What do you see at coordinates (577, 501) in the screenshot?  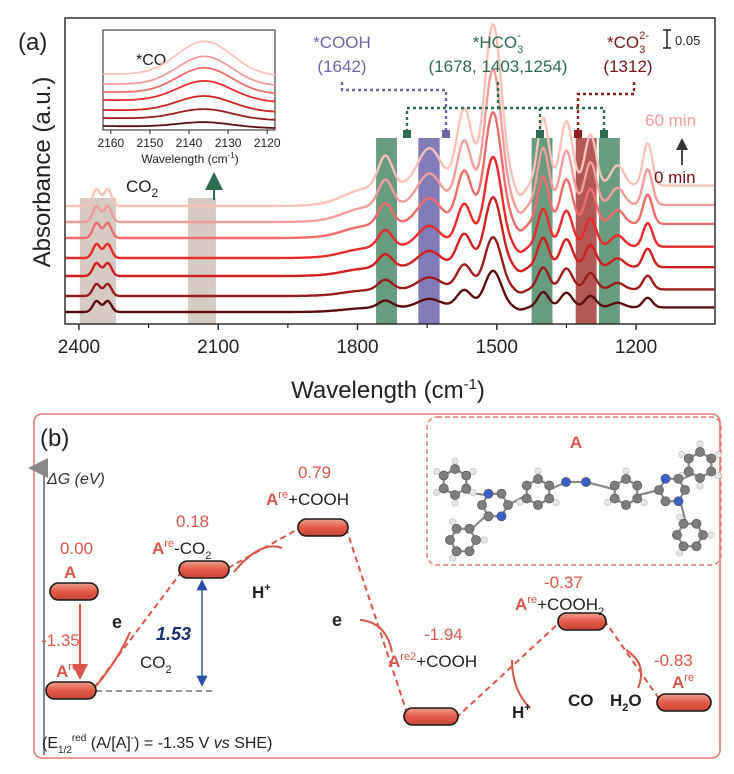 I see `molecule-structure` at bounding box center [577, 501].